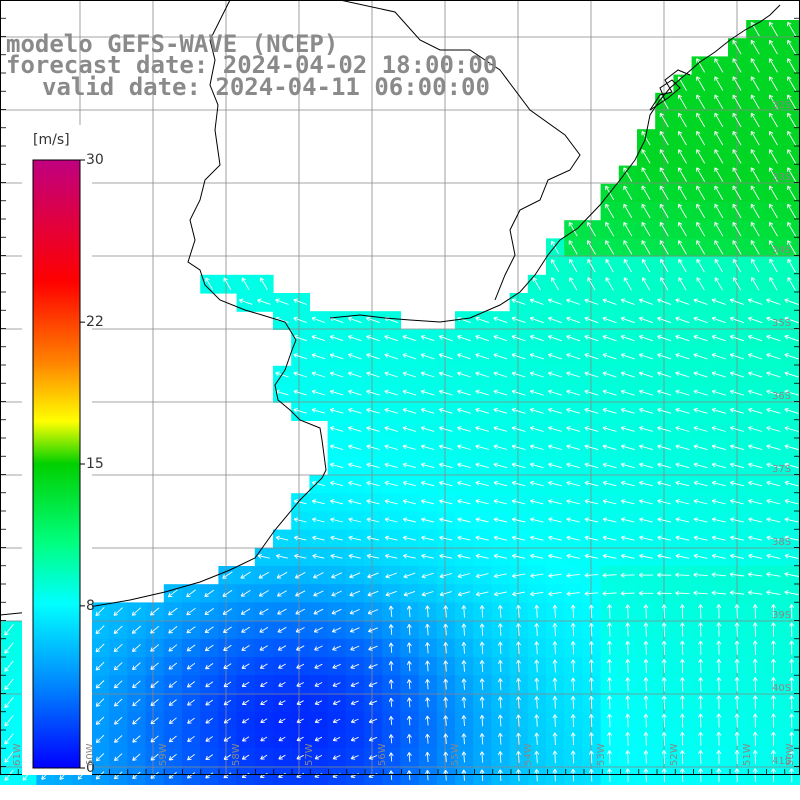  I want to click on colorbar-tick-label: 8, so click(90, 605).